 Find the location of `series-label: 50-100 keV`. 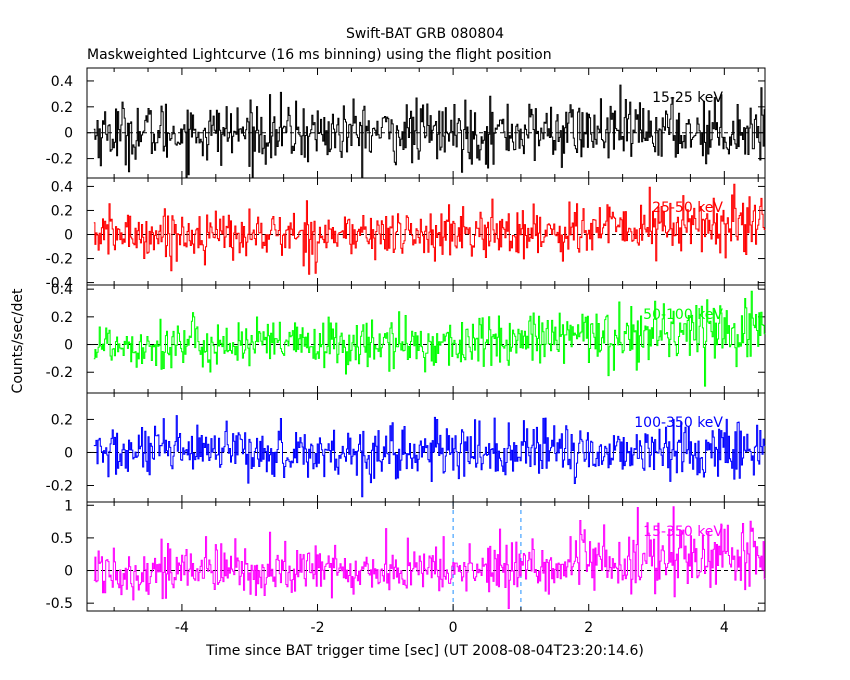

series-label: 50-100 keV is located at coordinates (683, 315).